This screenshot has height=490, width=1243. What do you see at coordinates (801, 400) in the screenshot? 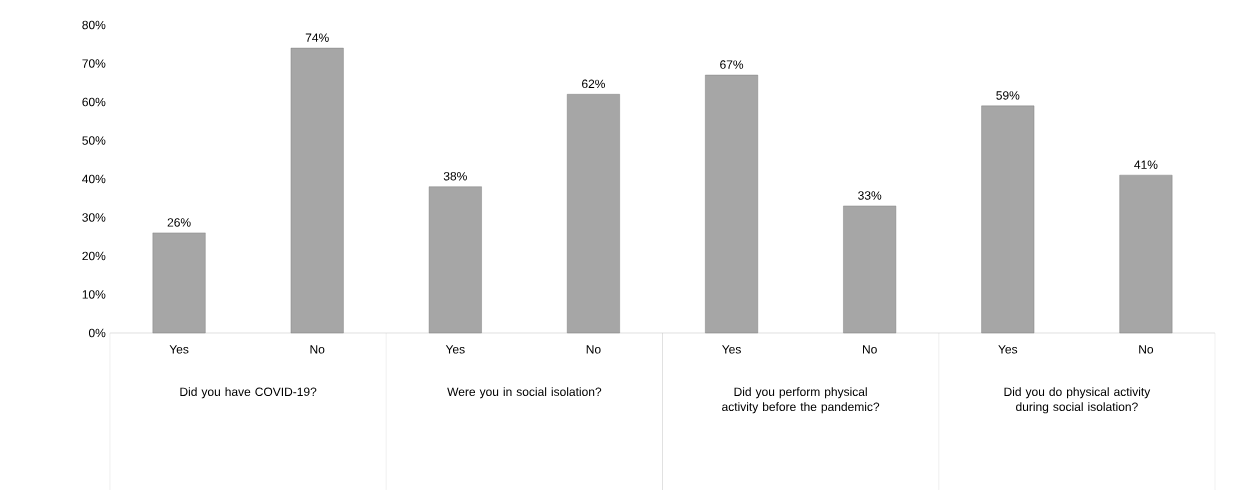
I see `text: Did you perform physical activity before the pandemic?` at bounding box center [801, 400].